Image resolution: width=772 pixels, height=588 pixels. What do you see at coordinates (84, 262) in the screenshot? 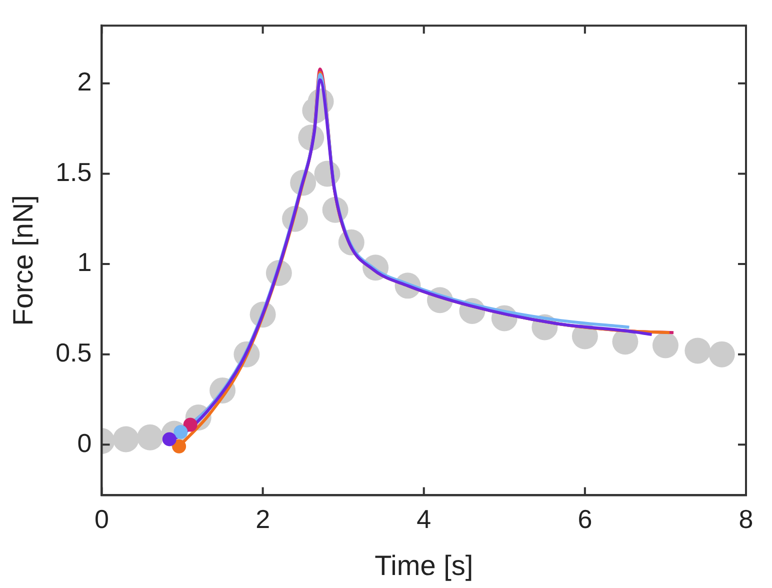
I see `y-tick-label: 1` at bounding box center [84, 262].